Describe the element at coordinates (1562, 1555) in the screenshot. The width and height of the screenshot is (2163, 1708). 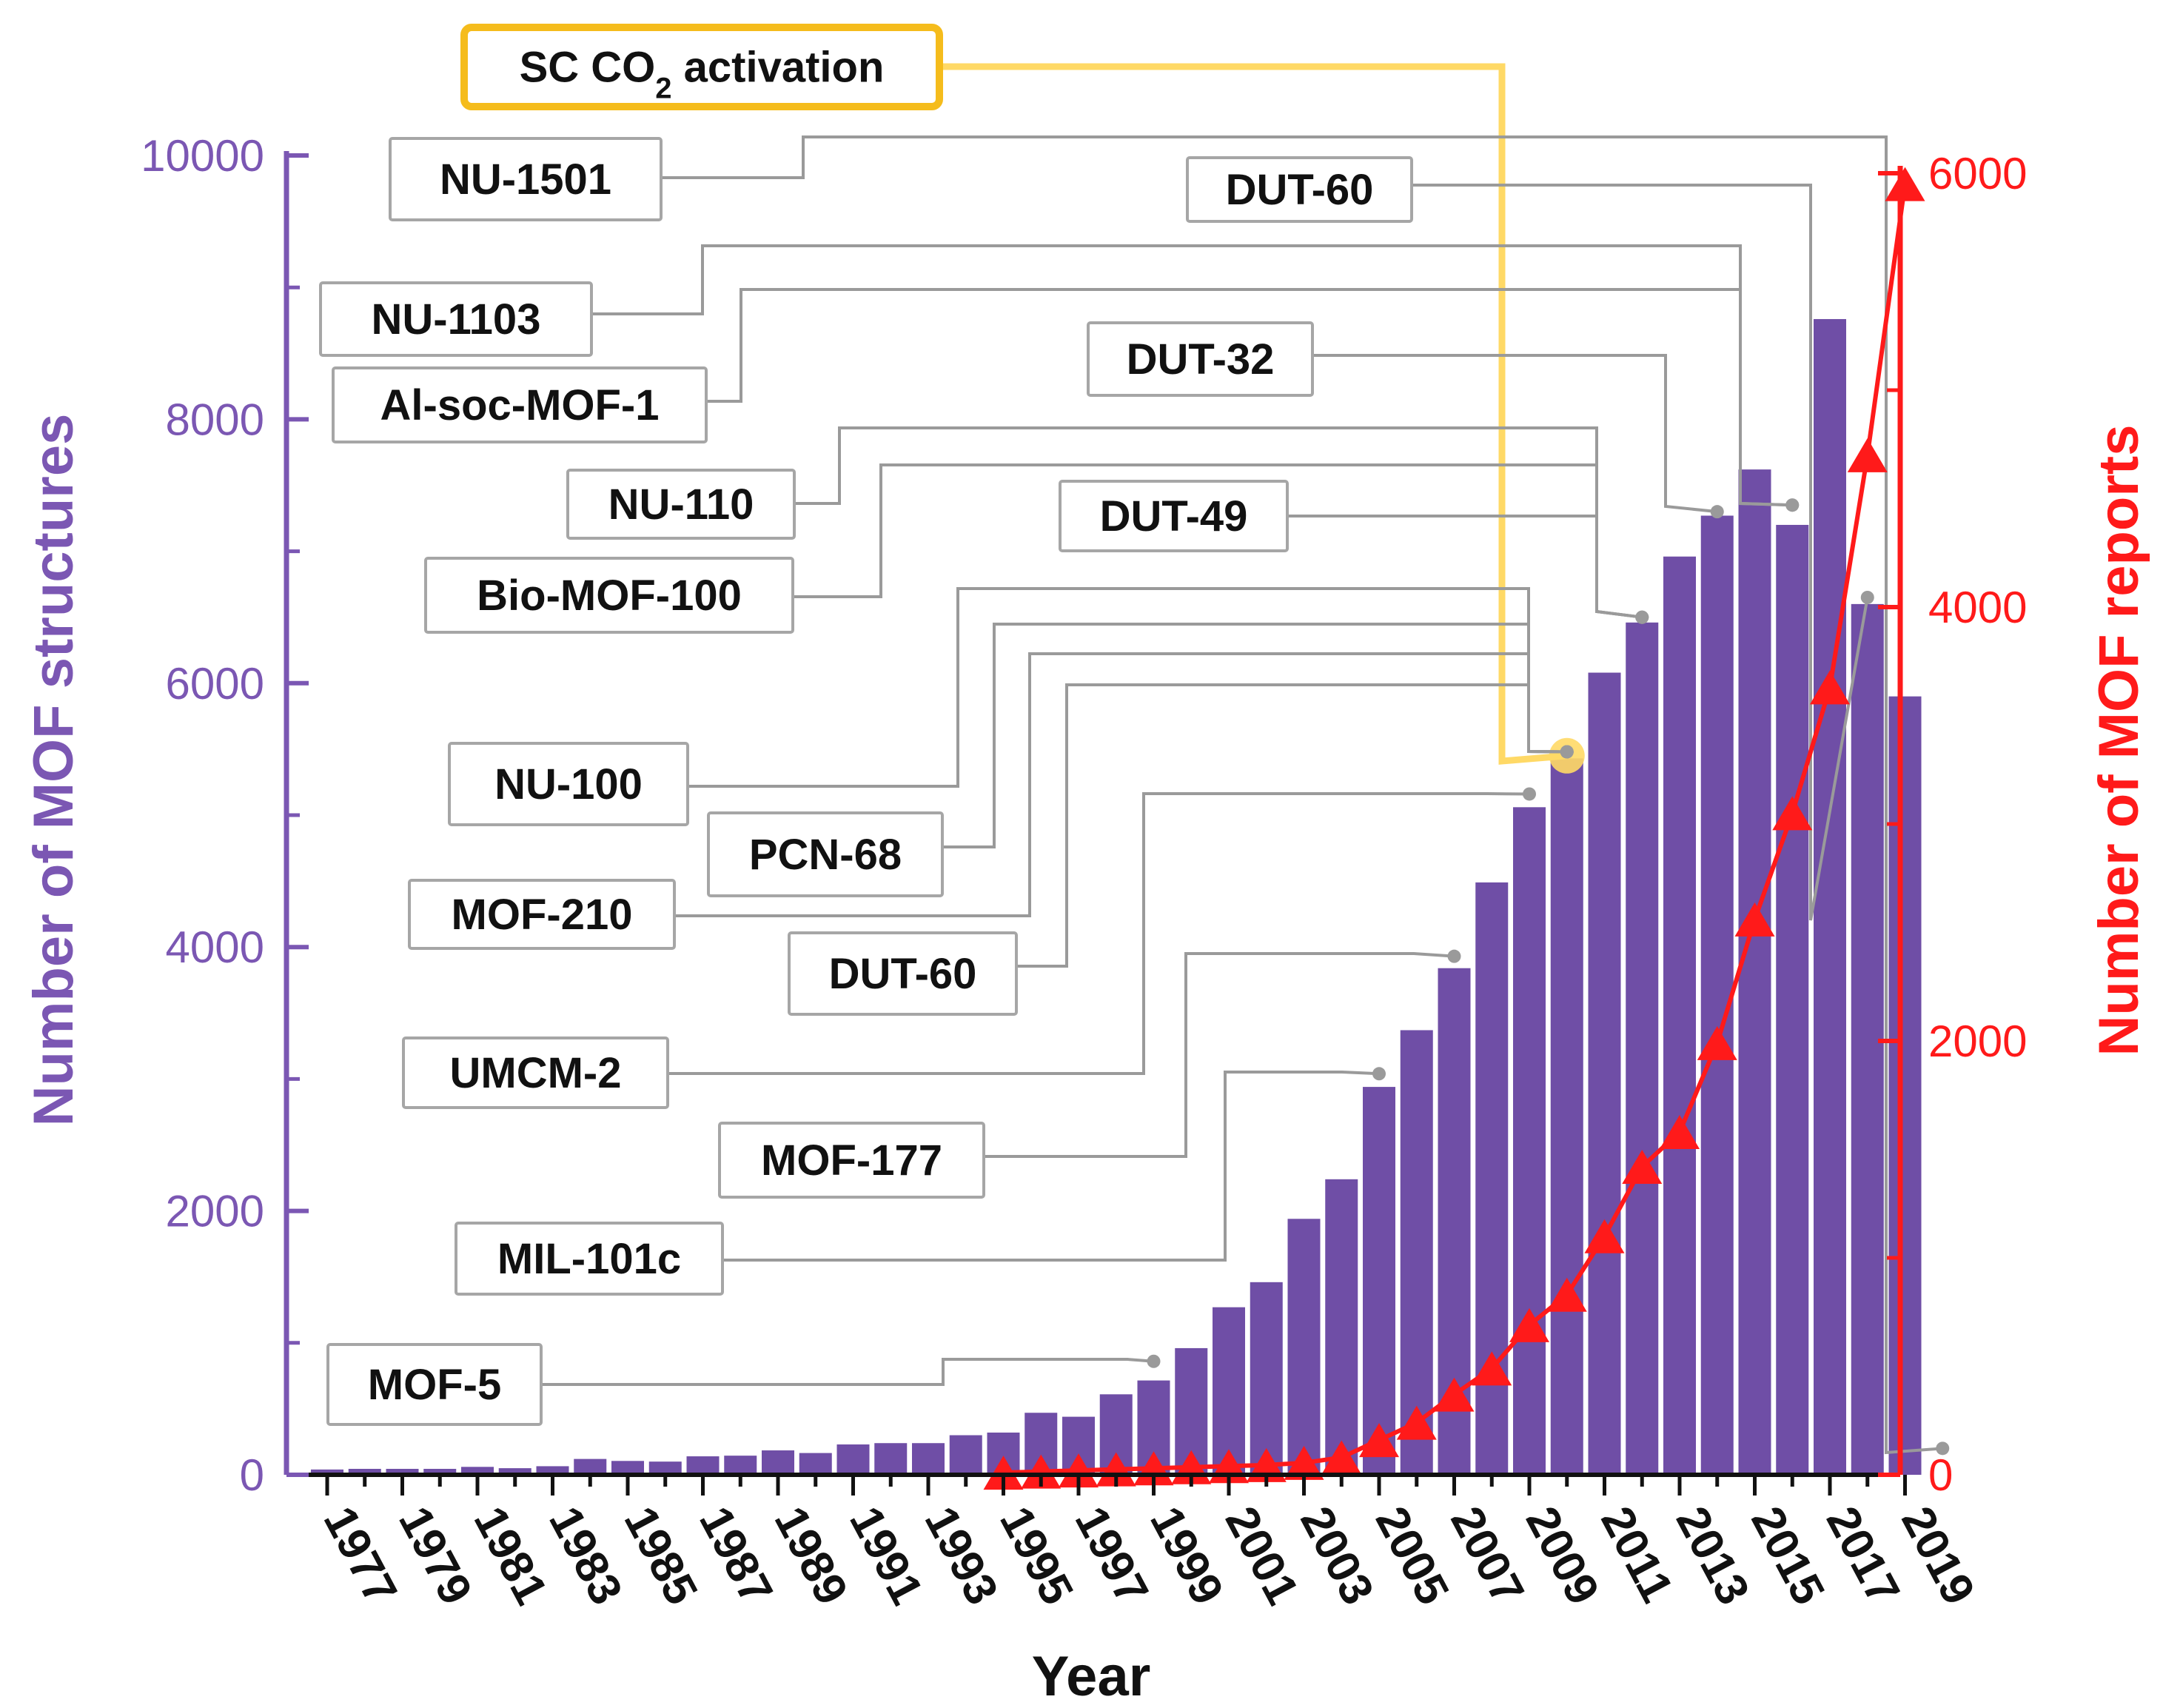
I see `x-tick-label-2009: 2009` at that location.